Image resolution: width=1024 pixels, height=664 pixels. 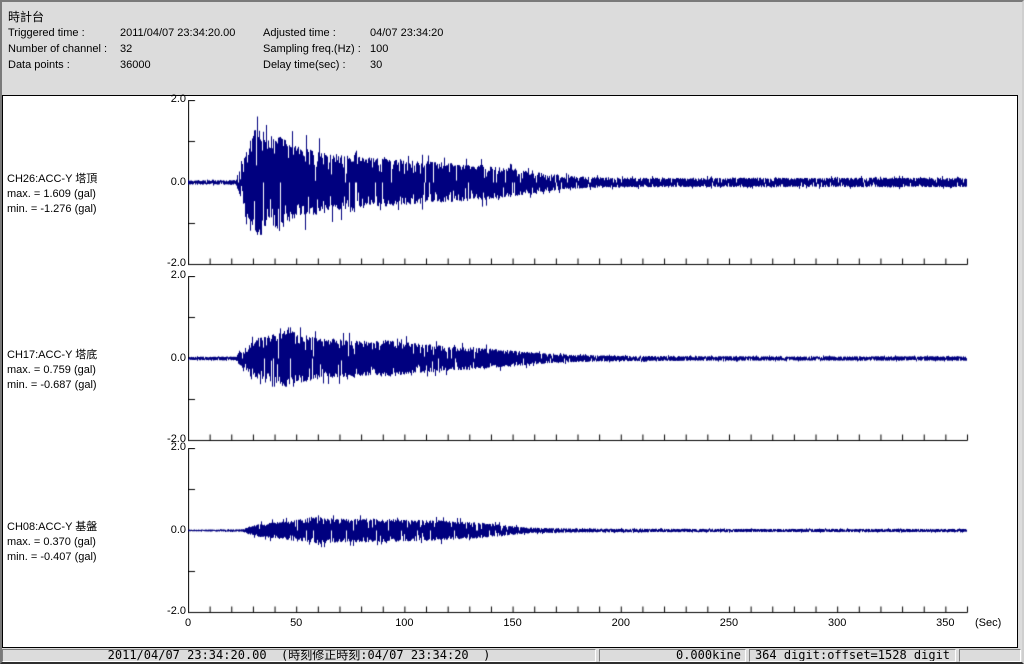 What do you see at coordinates (729, 623) in the screenshot?
I see `x-axis-tick-label: 250` at bounding box center [729, 623].